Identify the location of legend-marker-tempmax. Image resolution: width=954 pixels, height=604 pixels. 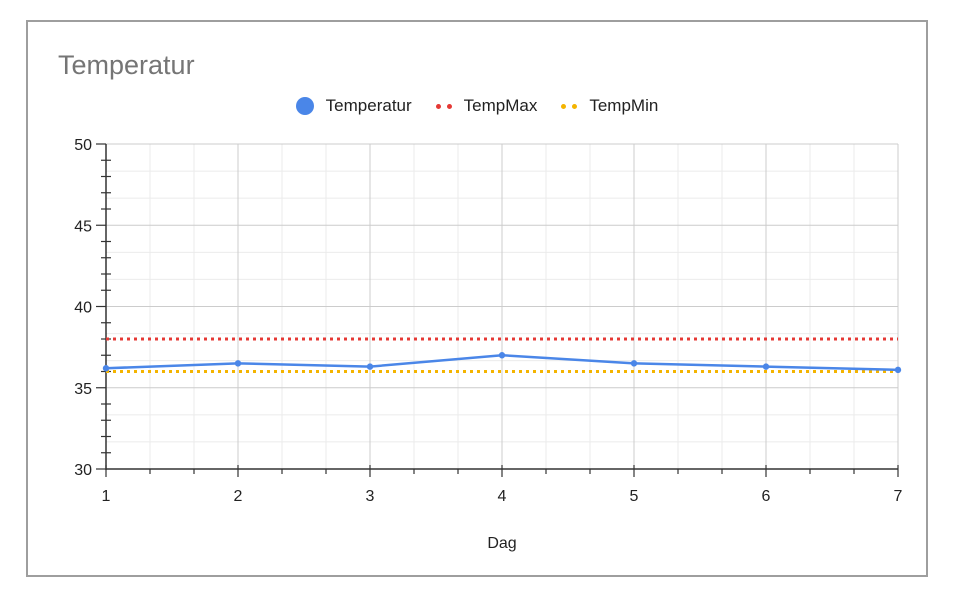
(443, 106).